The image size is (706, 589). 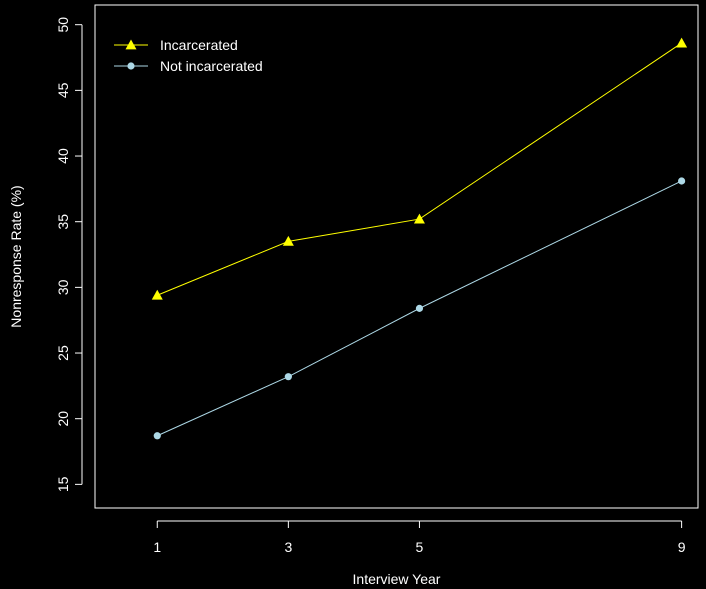 I want to click on legend-item: Incarcerated, so click(x=176, y=45).